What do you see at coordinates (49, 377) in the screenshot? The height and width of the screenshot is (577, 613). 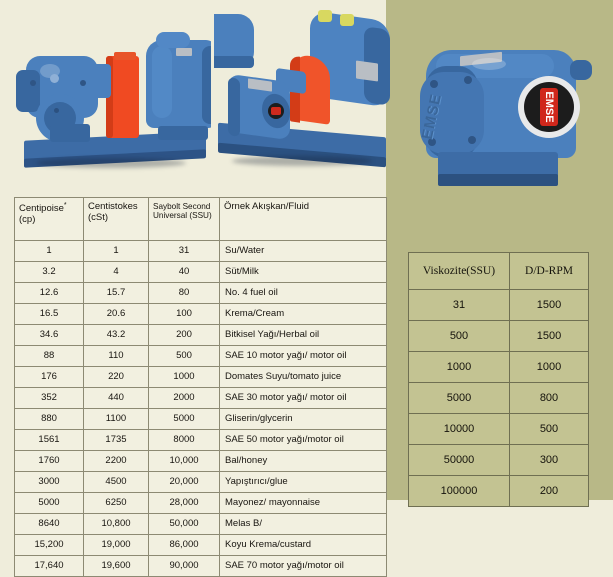 I see `cell-centipoise: 176` at bounding box center [49, 377].